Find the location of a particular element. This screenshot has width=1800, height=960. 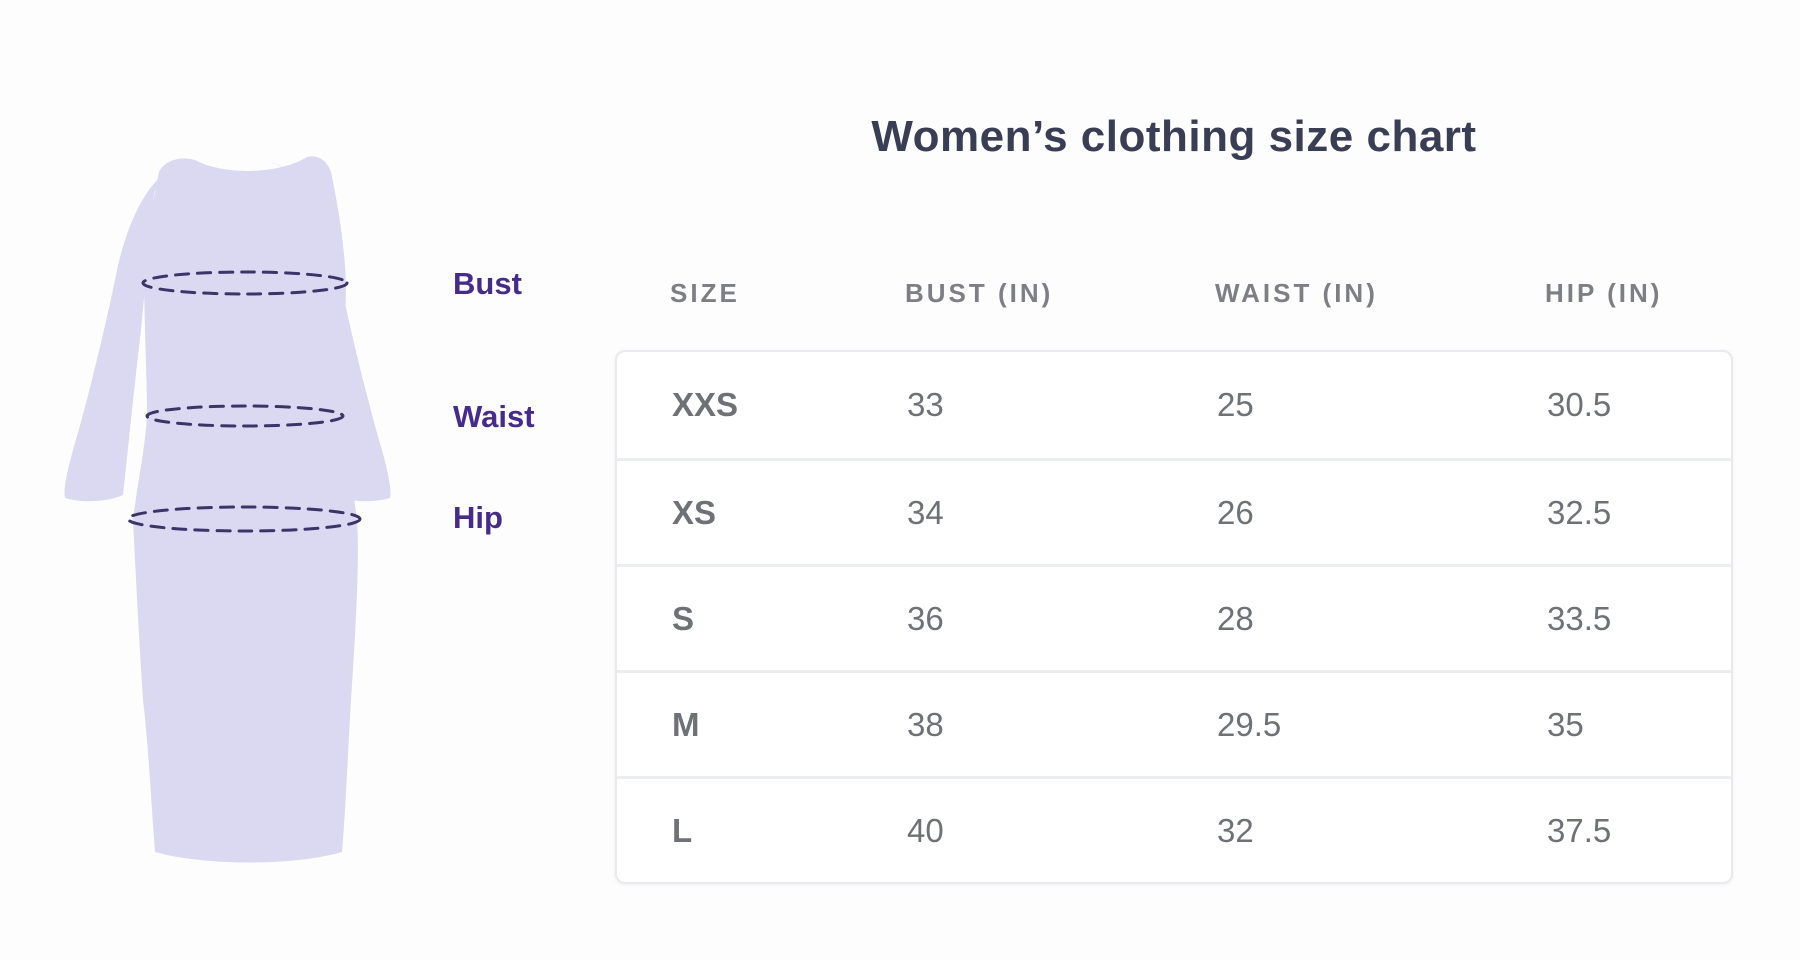

table-row: XS 34 26 32.5 is located at coordinates (1174, 511).